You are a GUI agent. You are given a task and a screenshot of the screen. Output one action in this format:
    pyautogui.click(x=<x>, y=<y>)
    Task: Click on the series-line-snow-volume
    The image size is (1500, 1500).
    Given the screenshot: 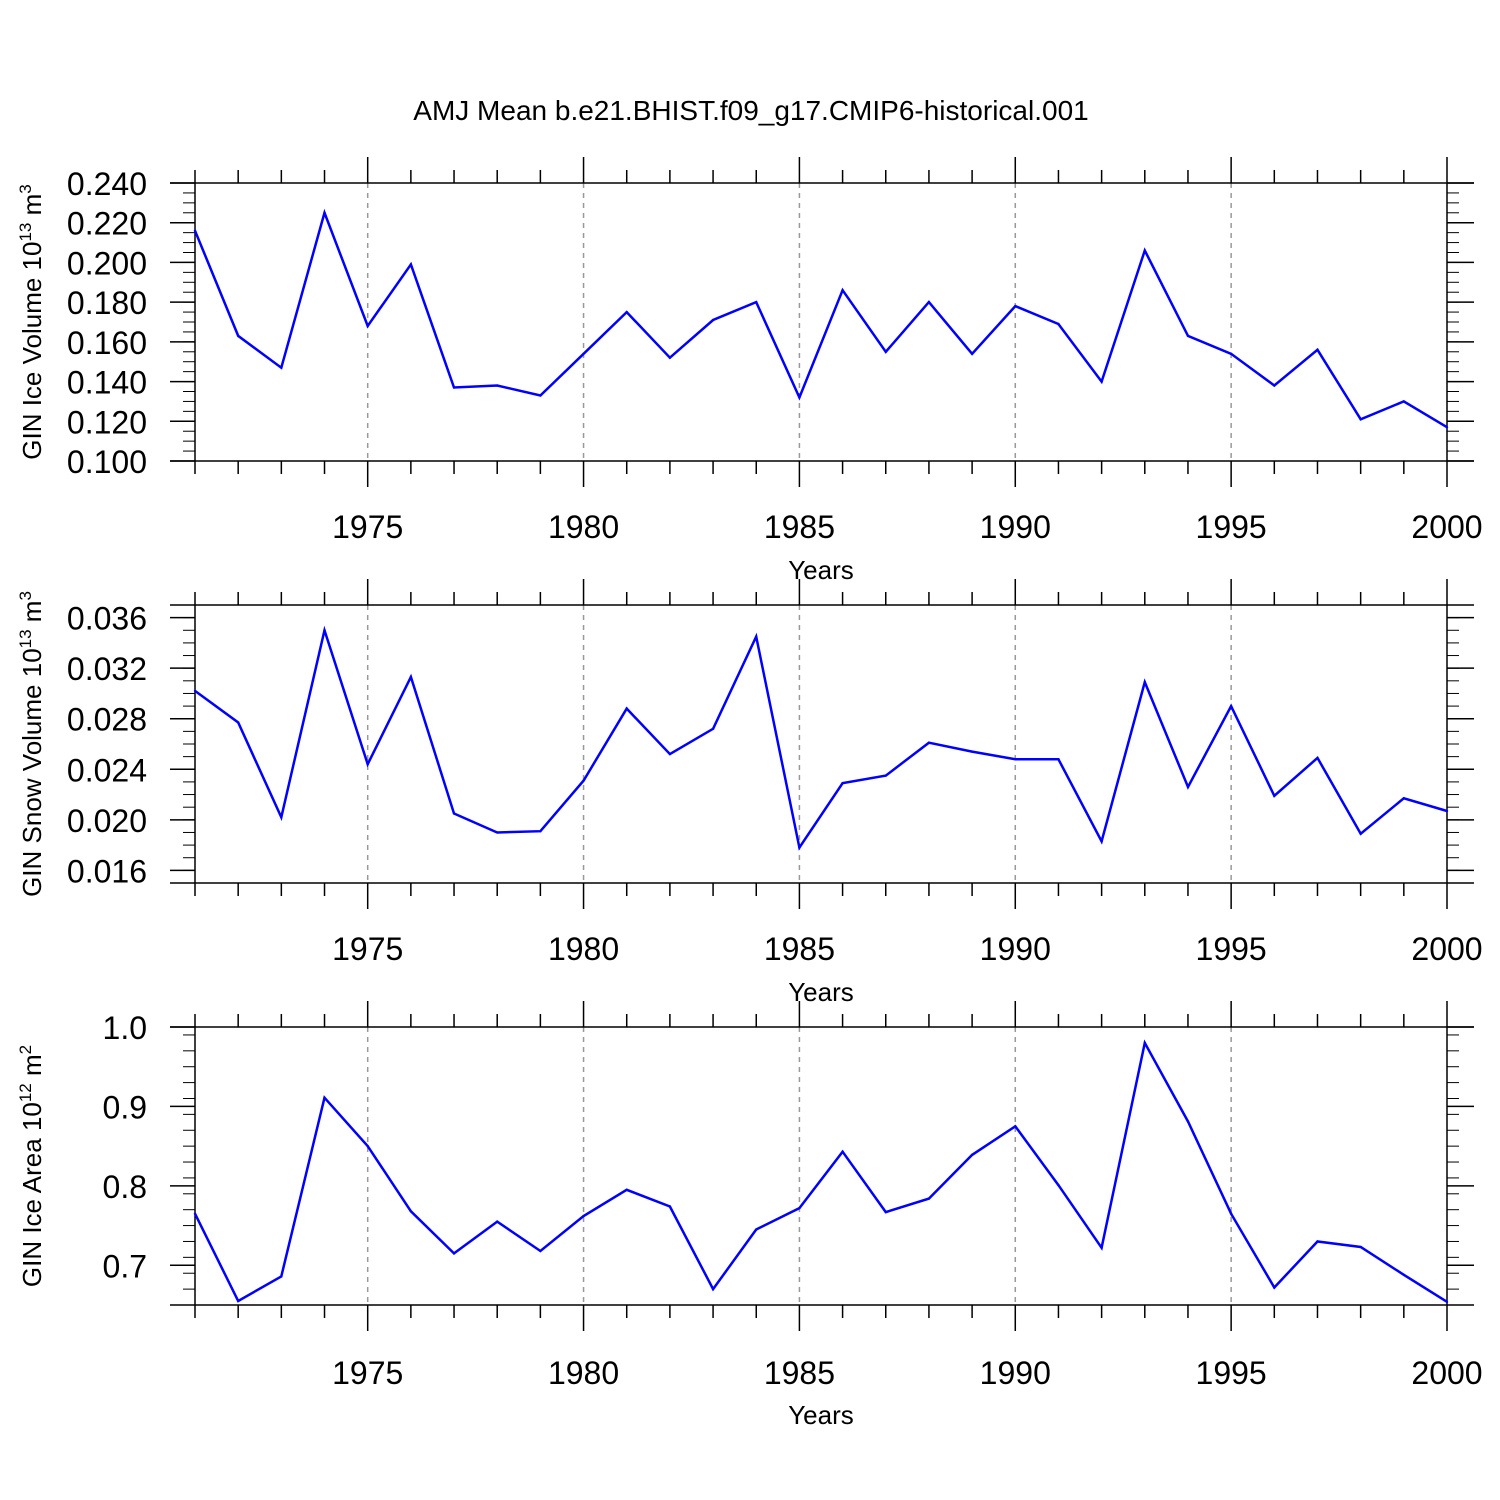 What is the action you would take?
    pyautogui.click(x=821, y=738)
    